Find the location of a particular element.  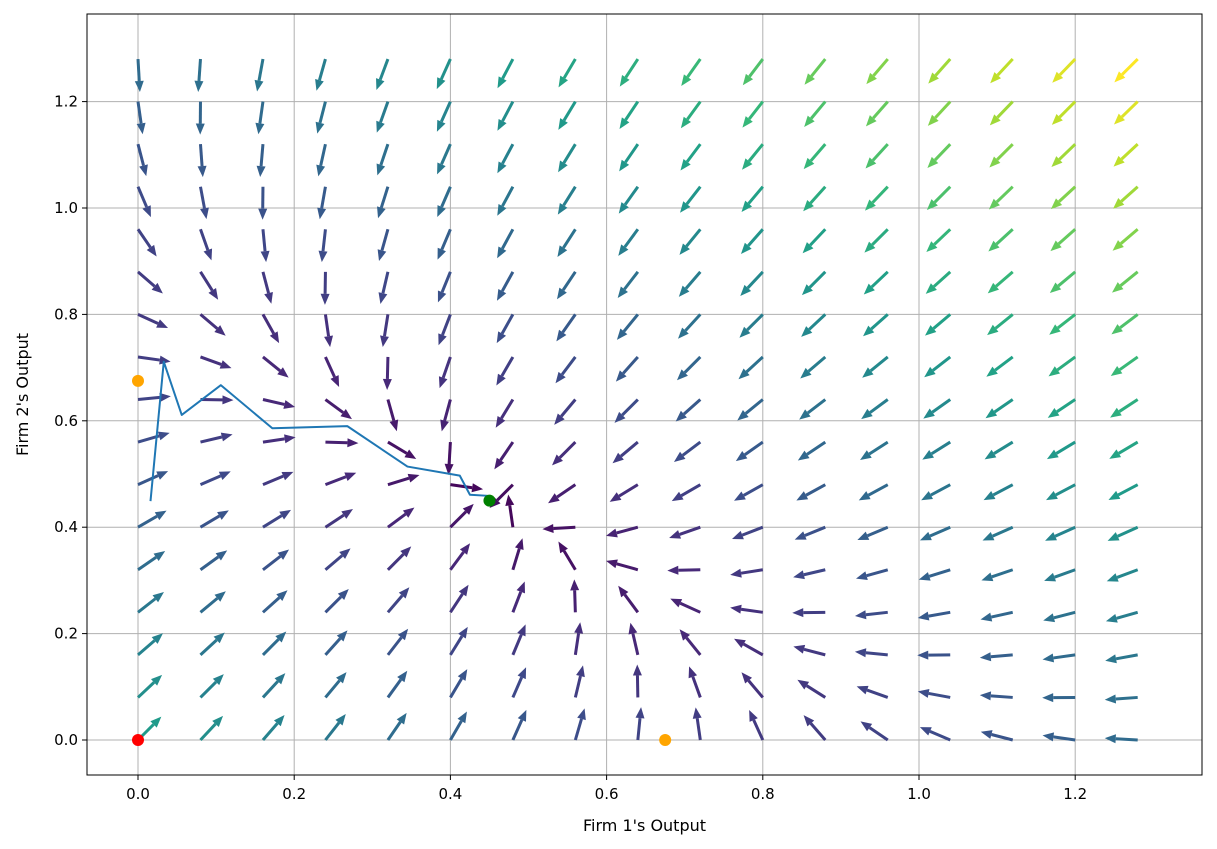

y-axis-ticks: 0.0 0.2 0.4 0.6 0.8 1.0 1.2 is located at coordinates (70, 421).